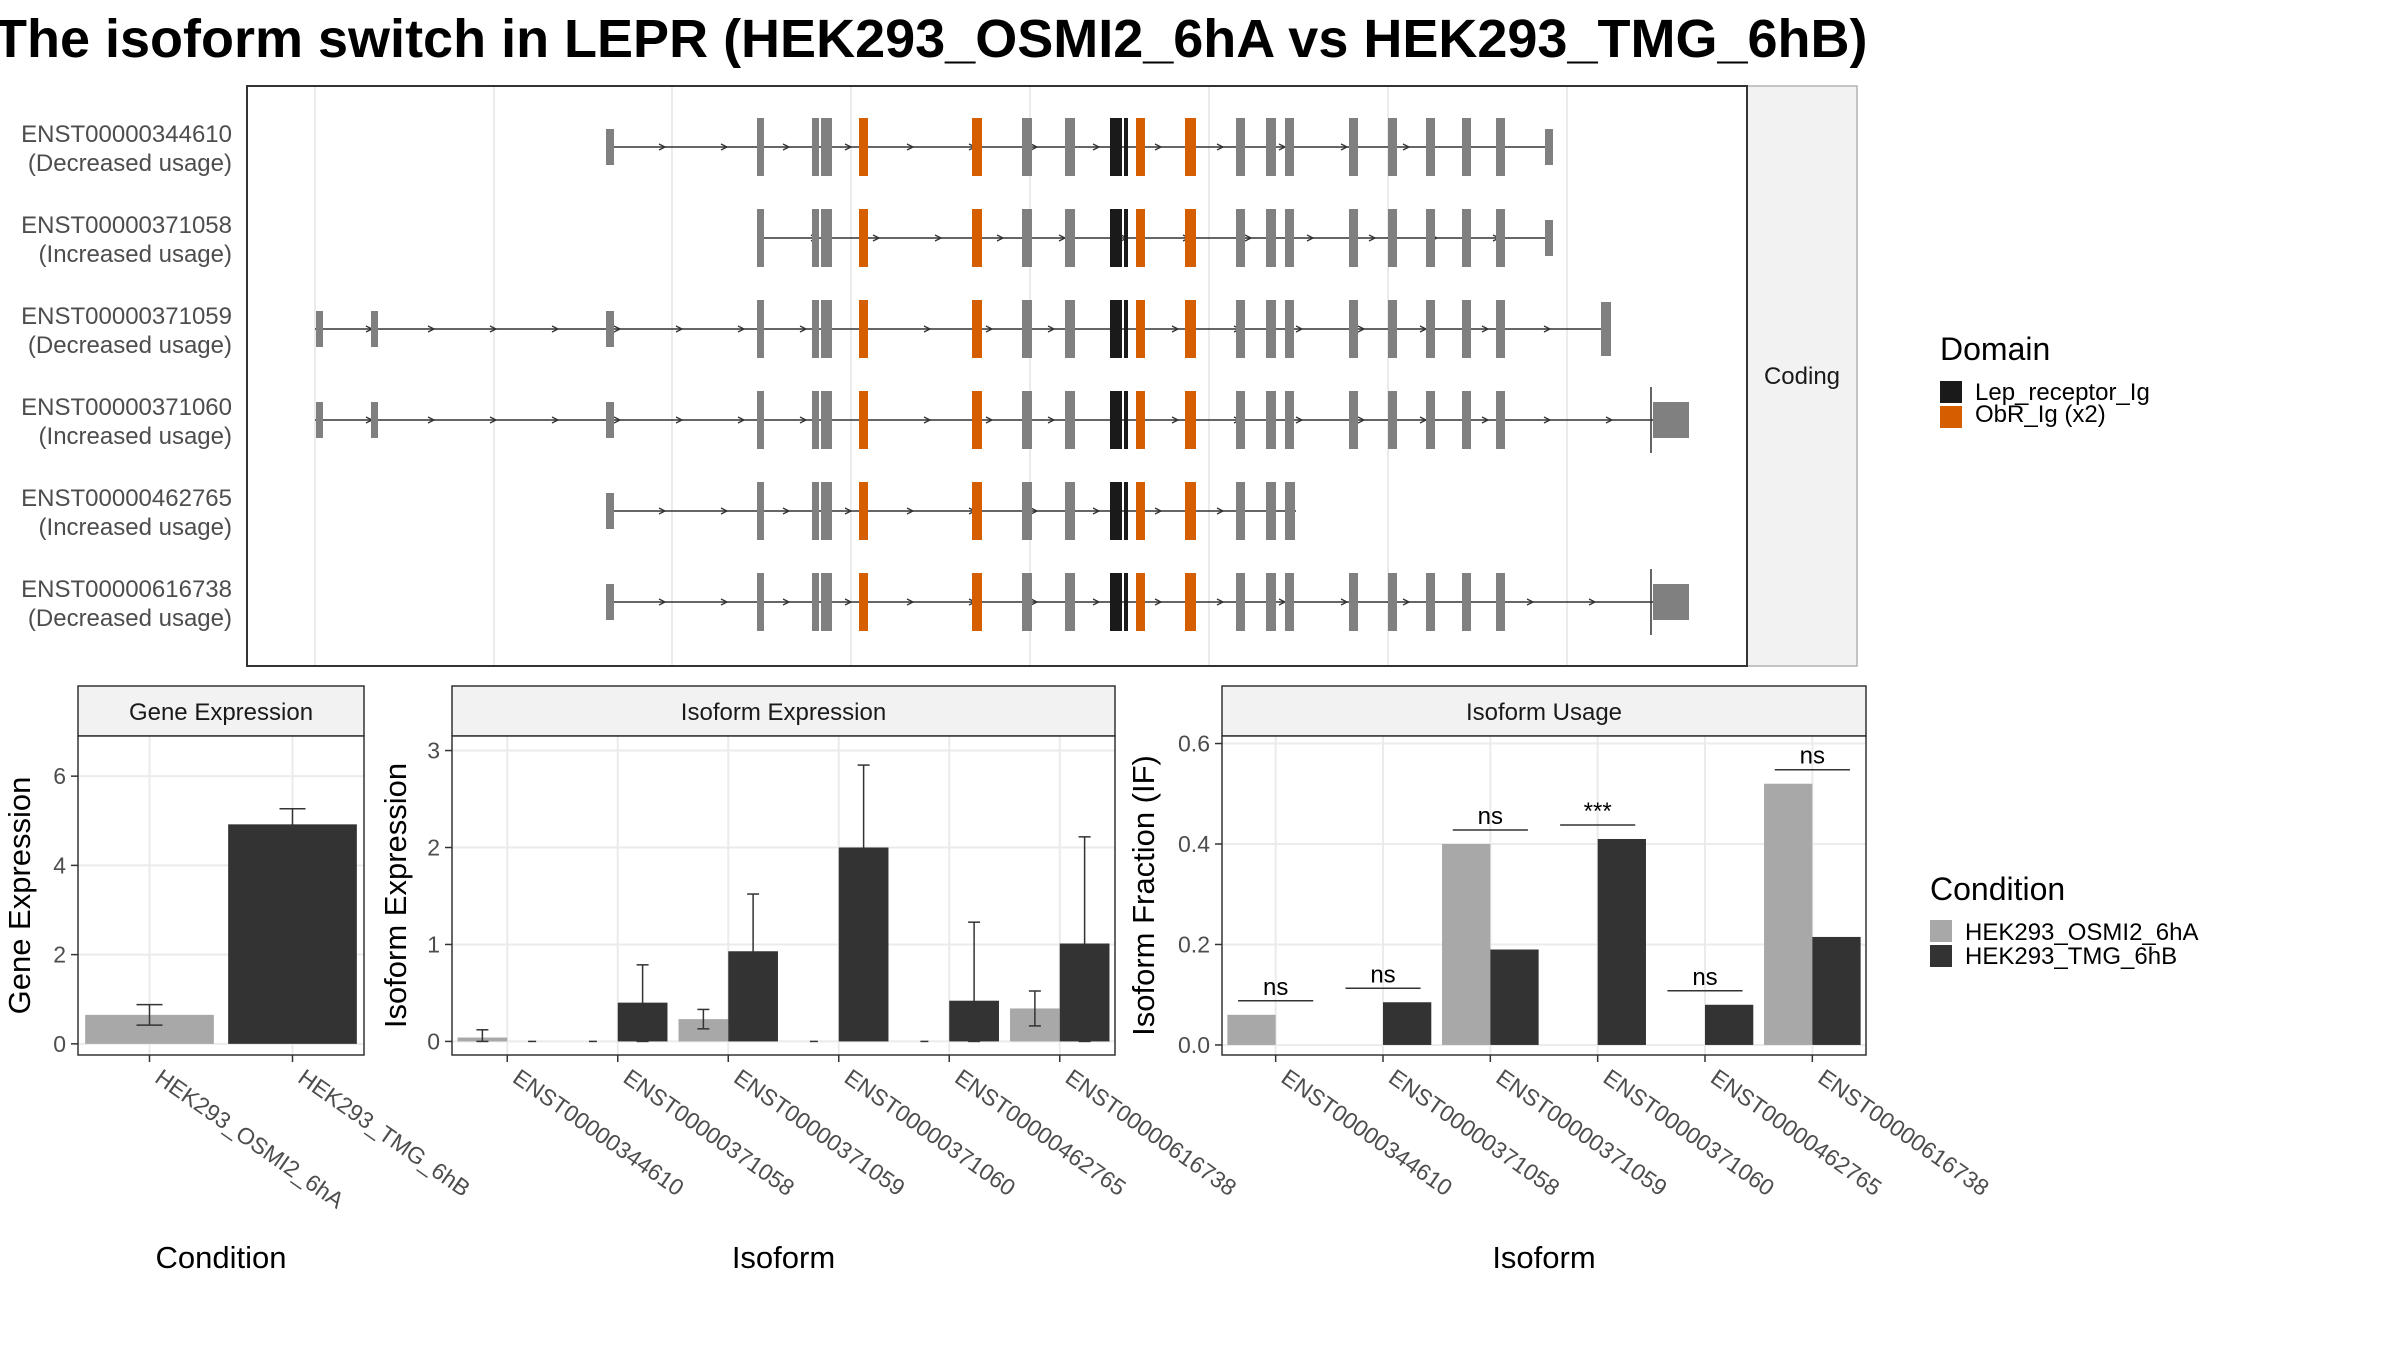 The height and width of the screenshot is (1350, 2400). I want to click on transcript-id-label: ENST00000371060, so click(126, 407).